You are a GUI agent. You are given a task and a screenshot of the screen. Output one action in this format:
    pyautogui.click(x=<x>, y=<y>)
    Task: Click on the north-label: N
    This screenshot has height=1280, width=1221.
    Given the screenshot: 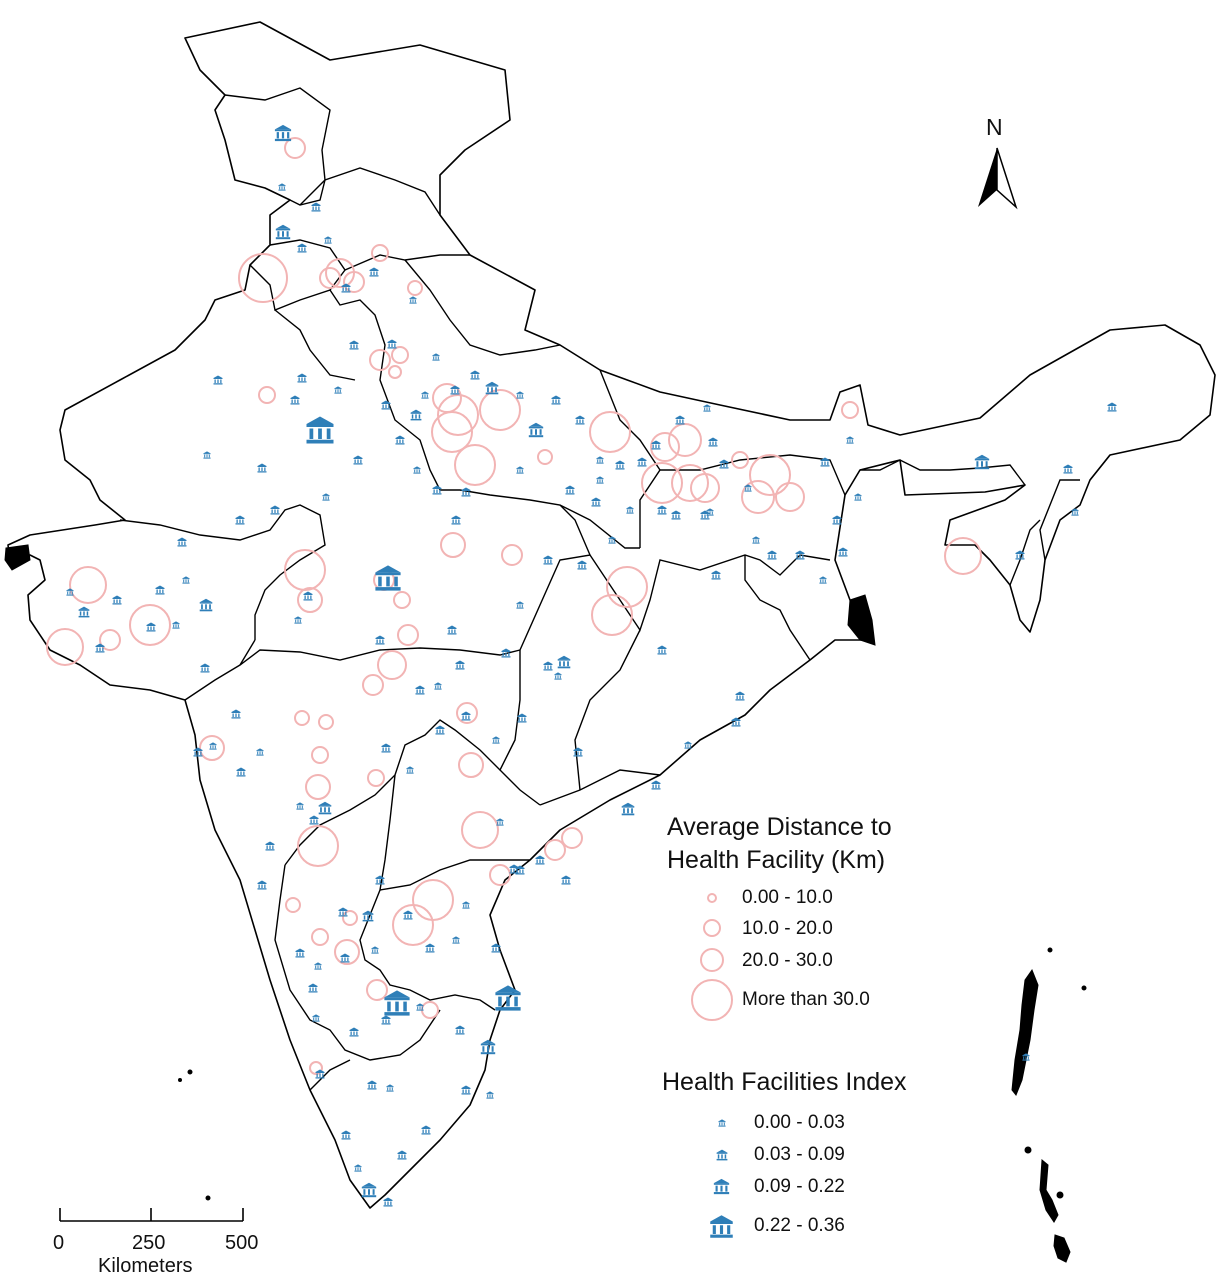 What is the action you would take?
    pyautogui.click(x=994, y=127)
    